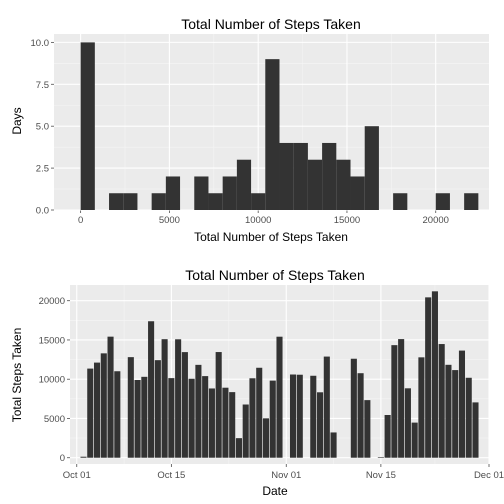 Image resolution: width=504 pixels, height=504 pixels. I want to click on histogram-x-tick-label: 10000, so click(258, 220).